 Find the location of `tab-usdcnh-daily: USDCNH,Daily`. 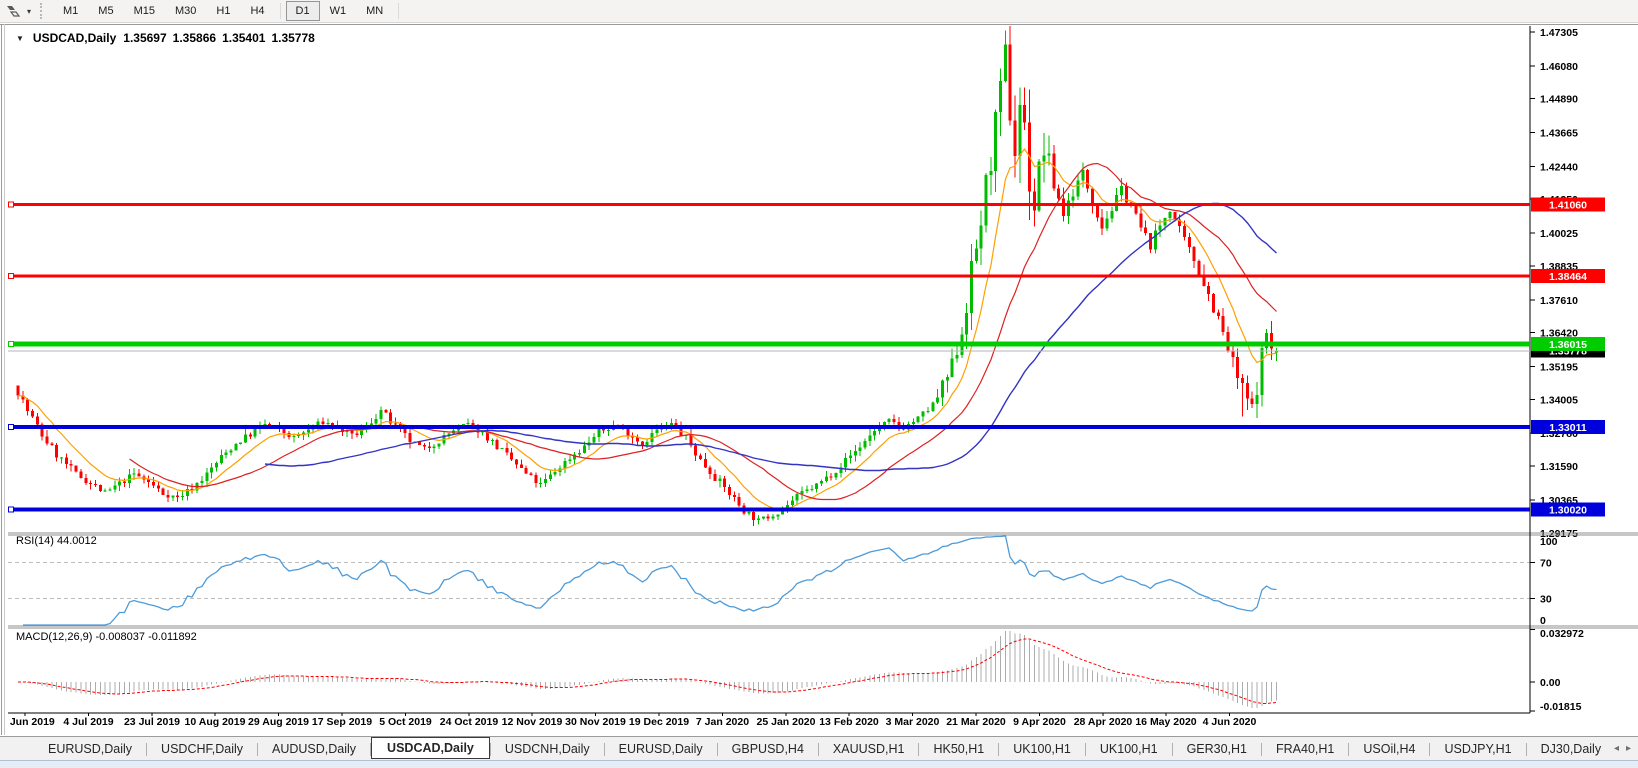

tab-usdcnh-daily: USDCNH,Daily is located at coordinates (547, 749).